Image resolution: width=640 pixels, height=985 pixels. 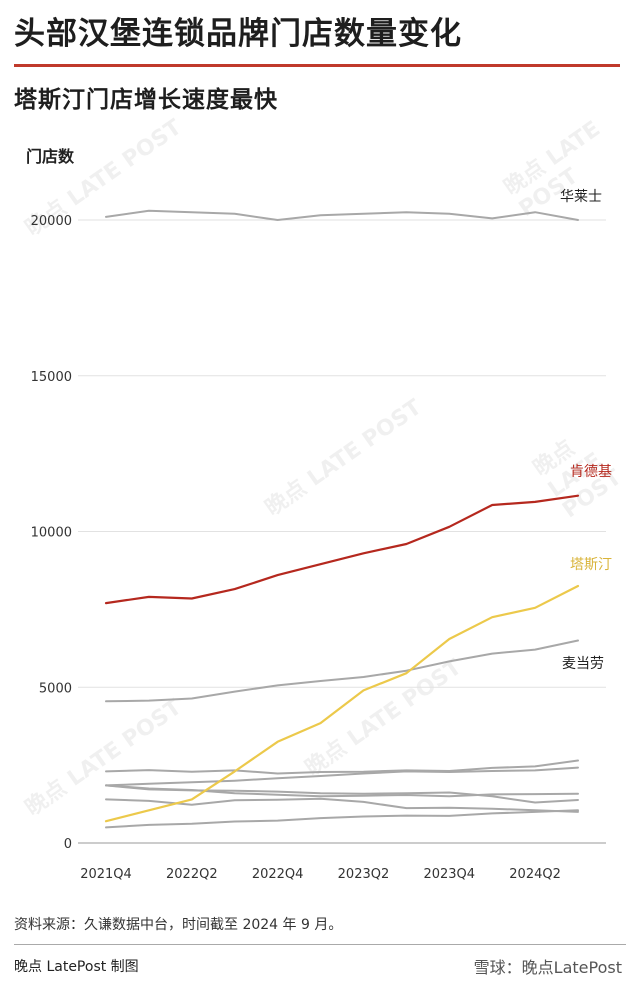 What do you see at coordinates (51, 533) in the screenshot?
I see `y-tick-label: 10000` at bounding box center [51, 533].